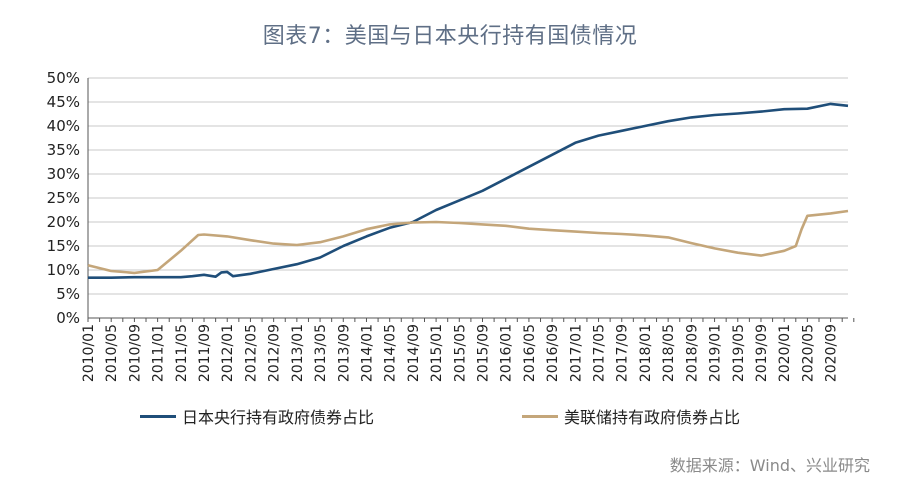 The height and width of the screenshot is (481, 900). Describe the element at coordinates (414, 353) in the screenshot. I see `x-tick-label: 2014/09` at that location.